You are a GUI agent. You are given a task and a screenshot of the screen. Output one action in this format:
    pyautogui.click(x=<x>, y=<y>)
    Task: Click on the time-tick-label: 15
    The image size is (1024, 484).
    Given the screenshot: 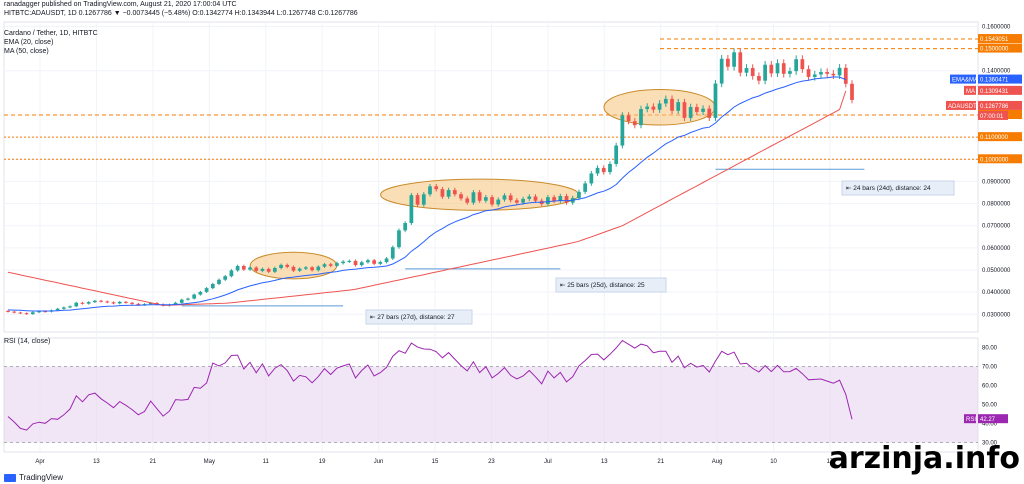 What is the action you would take?
    pyautogui.click(x=435, y=462)
    